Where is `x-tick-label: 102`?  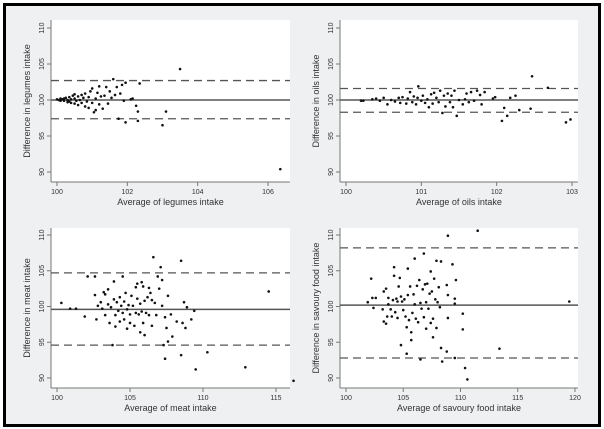
x-tick-label: 102 is located at coordinates (127, 192).